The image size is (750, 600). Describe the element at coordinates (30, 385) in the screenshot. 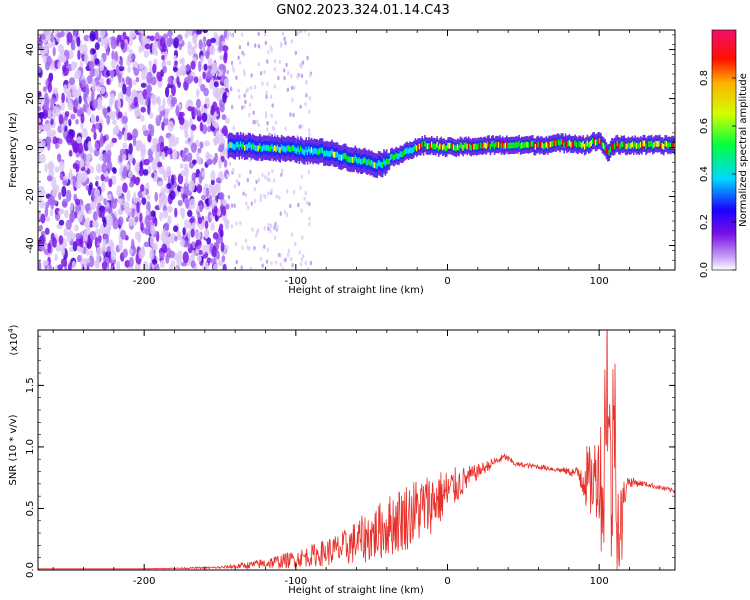

I see `snr-y-tick-label: 1.5` at that location.